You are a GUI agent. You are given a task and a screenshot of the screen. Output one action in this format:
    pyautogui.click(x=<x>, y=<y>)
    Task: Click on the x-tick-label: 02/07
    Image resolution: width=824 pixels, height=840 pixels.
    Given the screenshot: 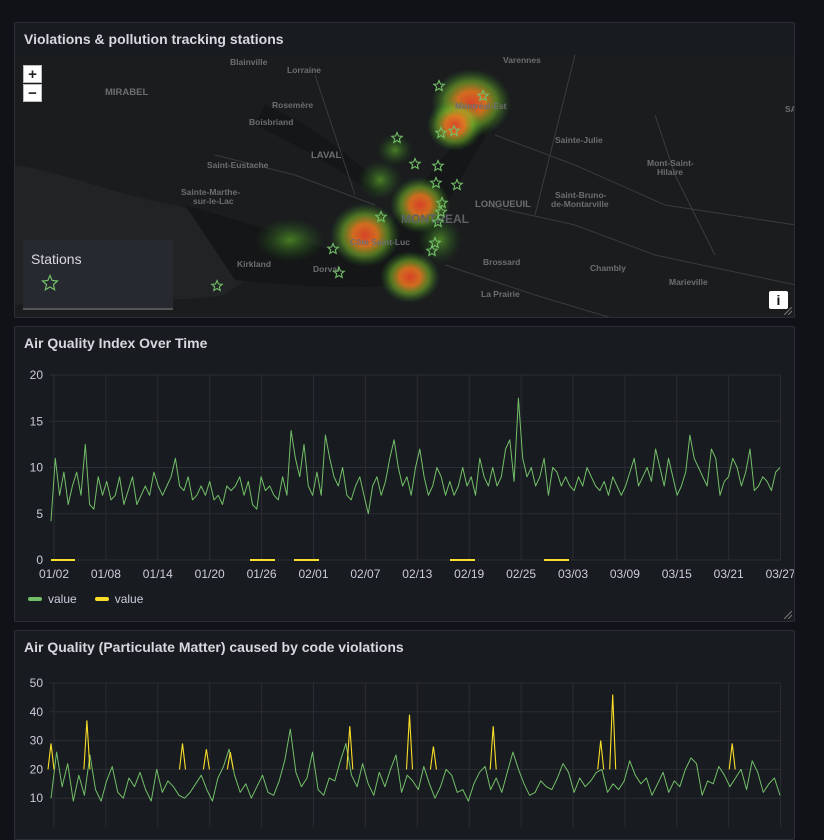 What is the action you would take?
    pyautogui.click(x=365, y=574)
    